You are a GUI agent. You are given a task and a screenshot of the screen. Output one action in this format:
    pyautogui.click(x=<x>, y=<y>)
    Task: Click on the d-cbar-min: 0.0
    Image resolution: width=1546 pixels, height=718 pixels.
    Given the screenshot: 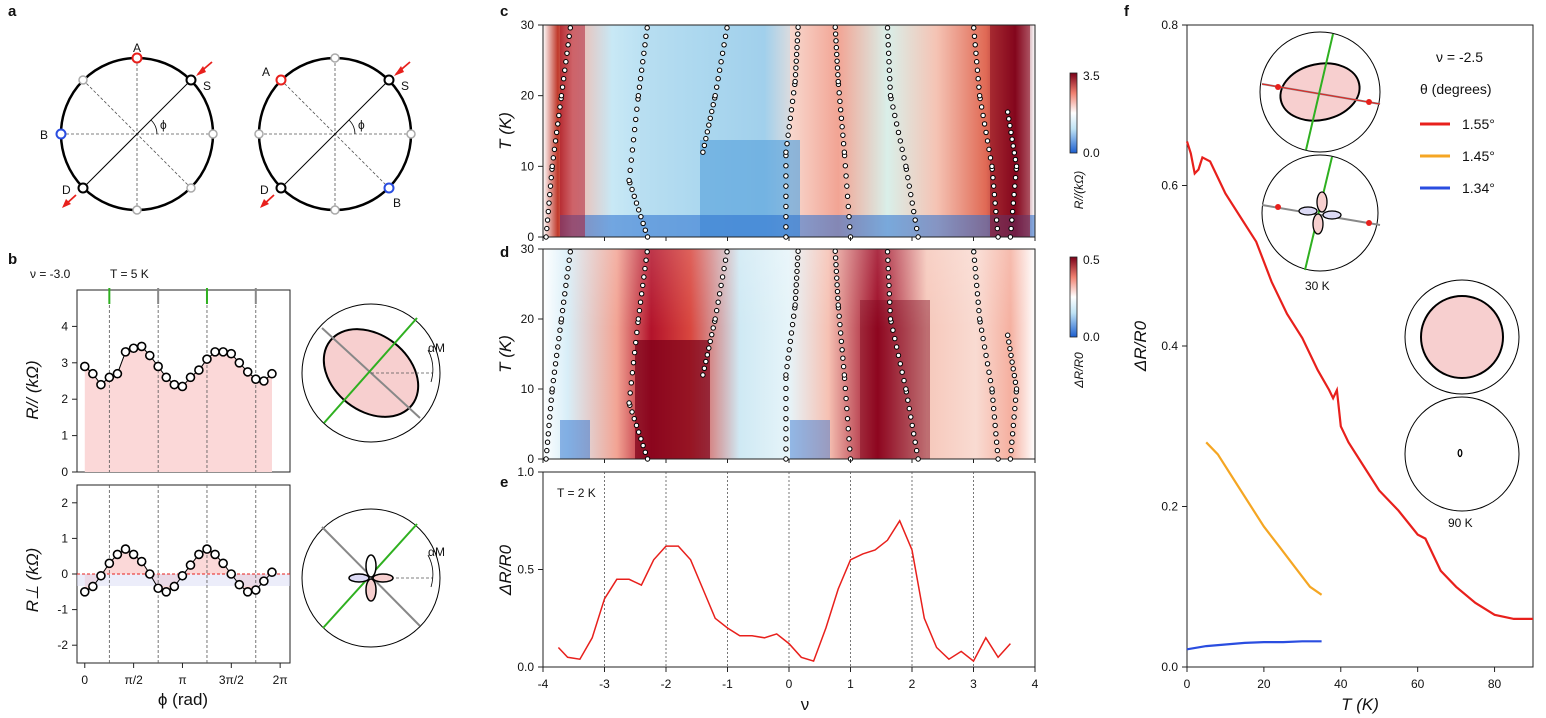 What is the action you would take?
    pyautogui.click(x=1091, y=337)
    